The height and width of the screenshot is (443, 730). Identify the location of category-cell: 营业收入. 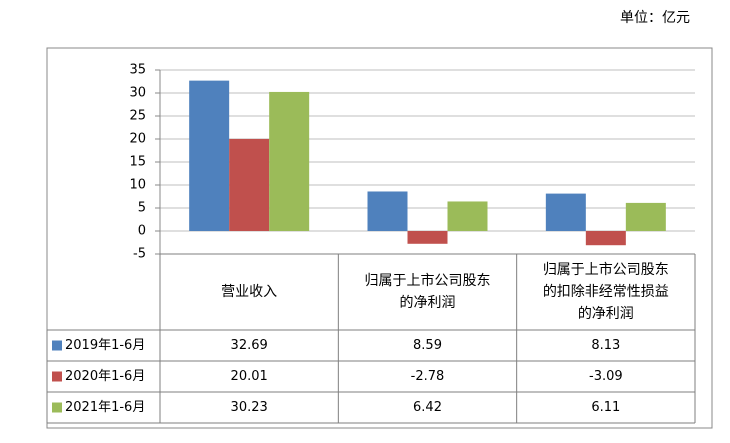
(249, 292).